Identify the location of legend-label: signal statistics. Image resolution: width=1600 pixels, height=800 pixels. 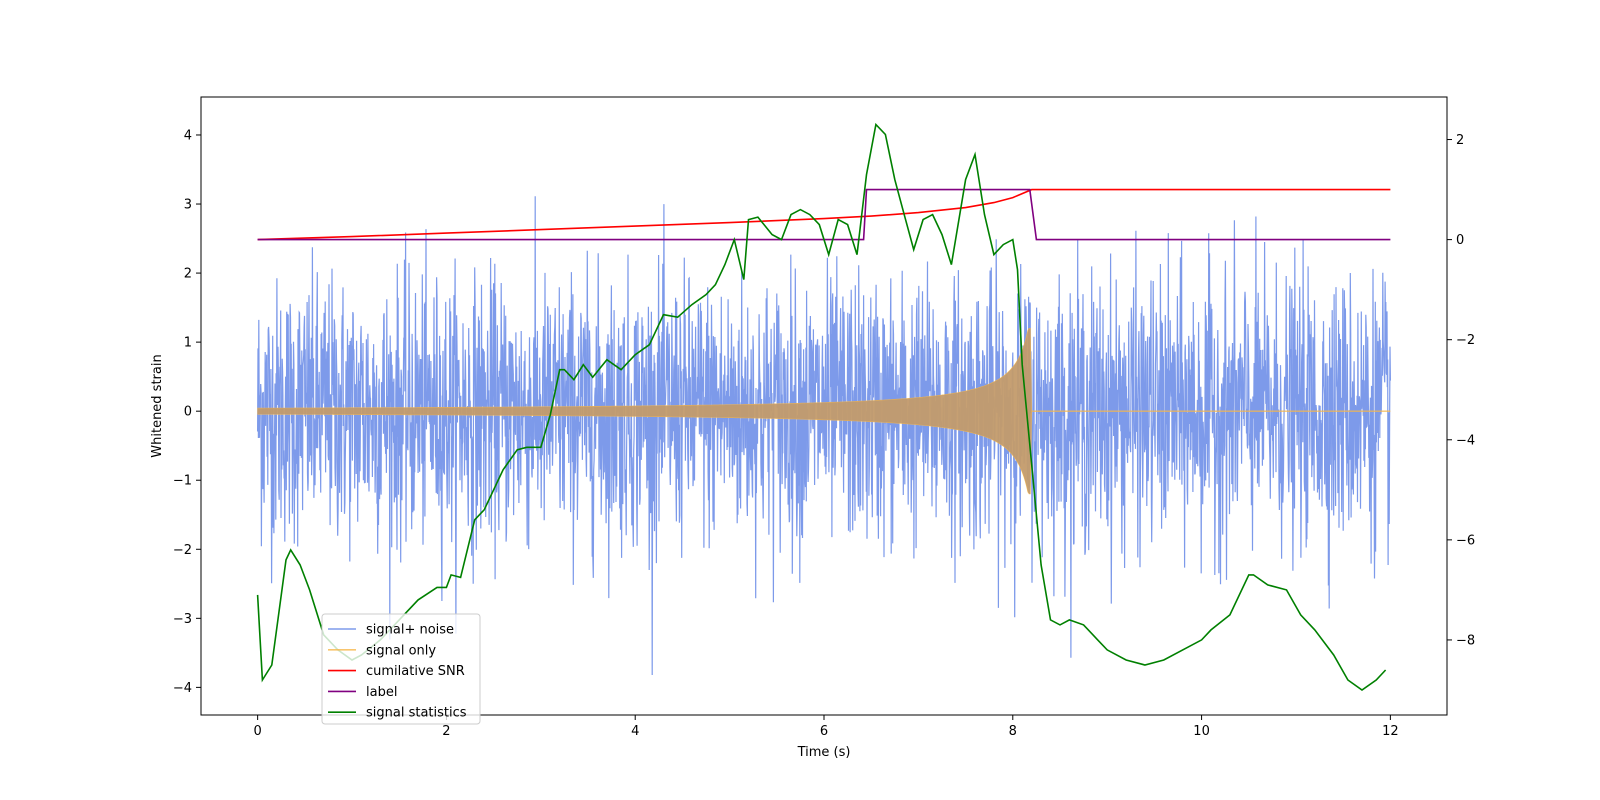
(416, 713).